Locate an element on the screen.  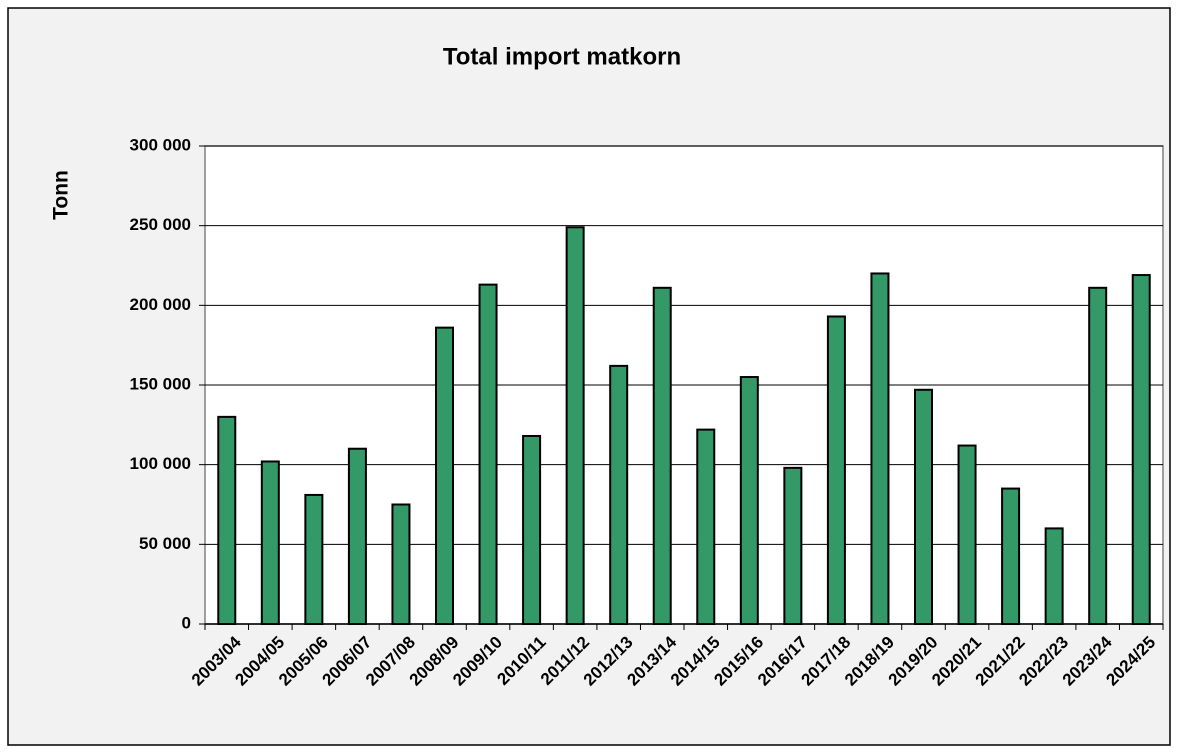
y-tick-label: 50 000 is located at coordinates (165, 543).